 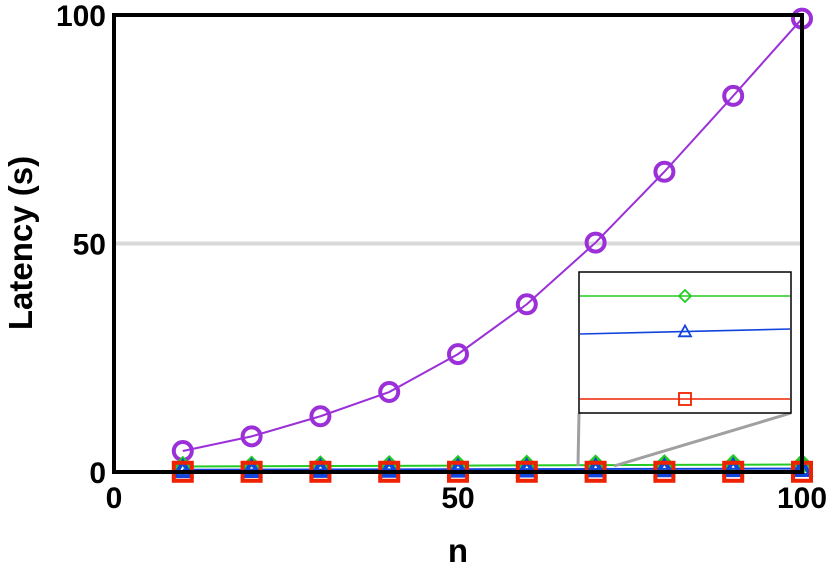 I want to click on series-line-diamond, so click(x=492, y=465).